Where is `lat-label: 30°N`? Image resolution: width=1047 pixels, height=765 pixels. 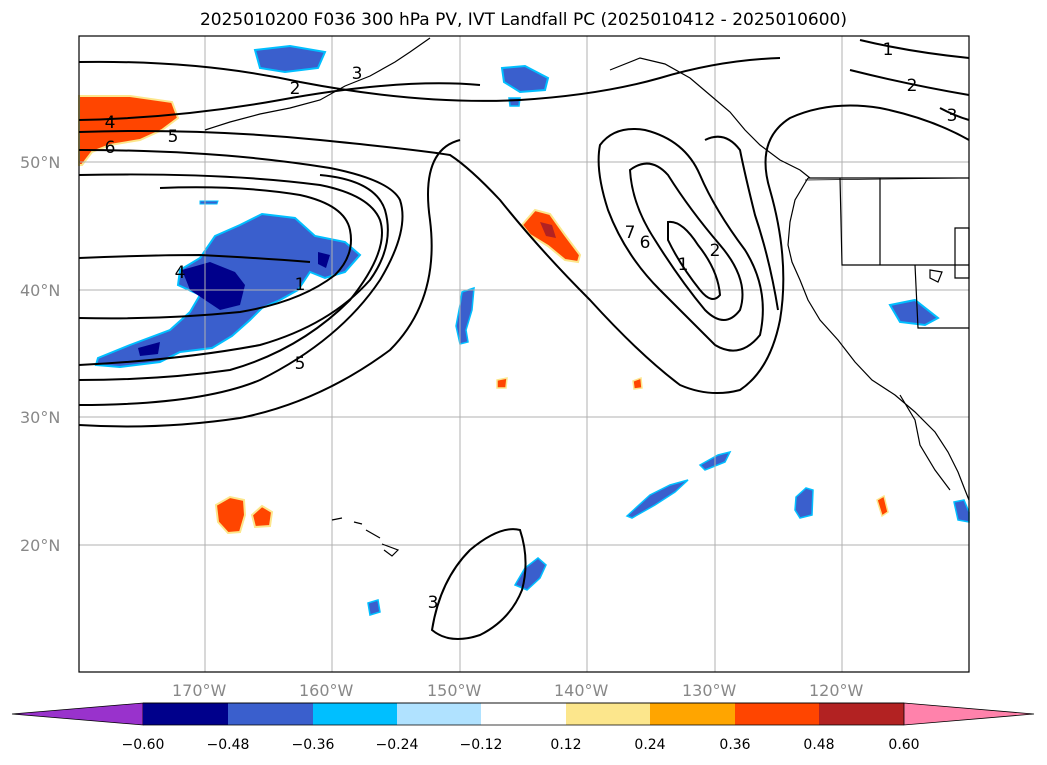
lat-label: 30°N is located at coordinates (40, 417).